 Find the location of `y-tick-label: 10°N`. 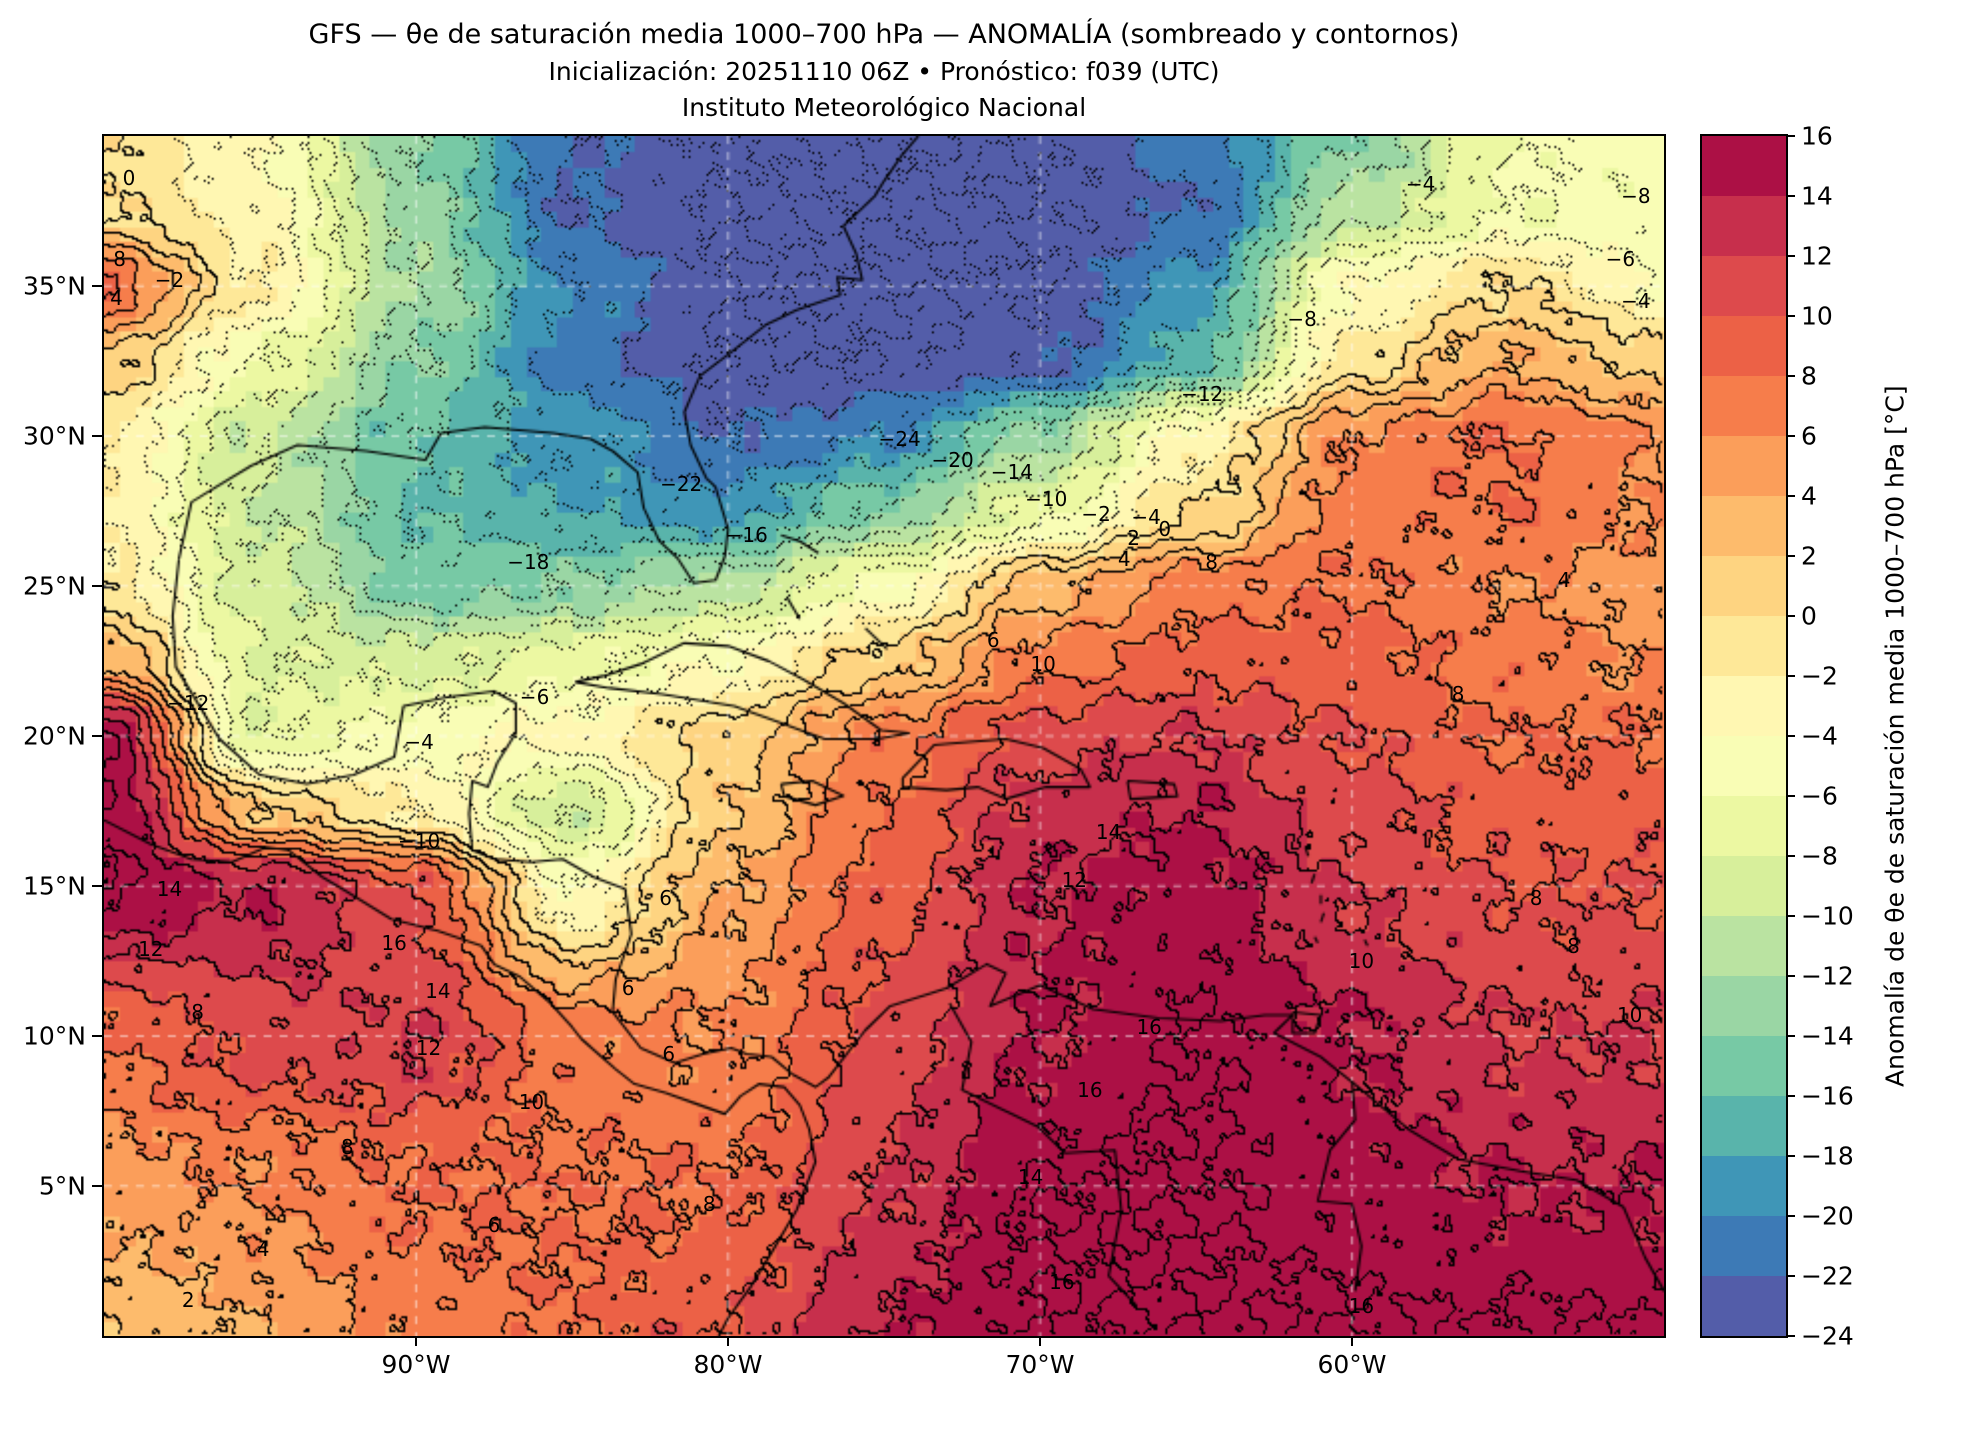

y-tick-label: 10°N is located at coordinates (54, 1036).